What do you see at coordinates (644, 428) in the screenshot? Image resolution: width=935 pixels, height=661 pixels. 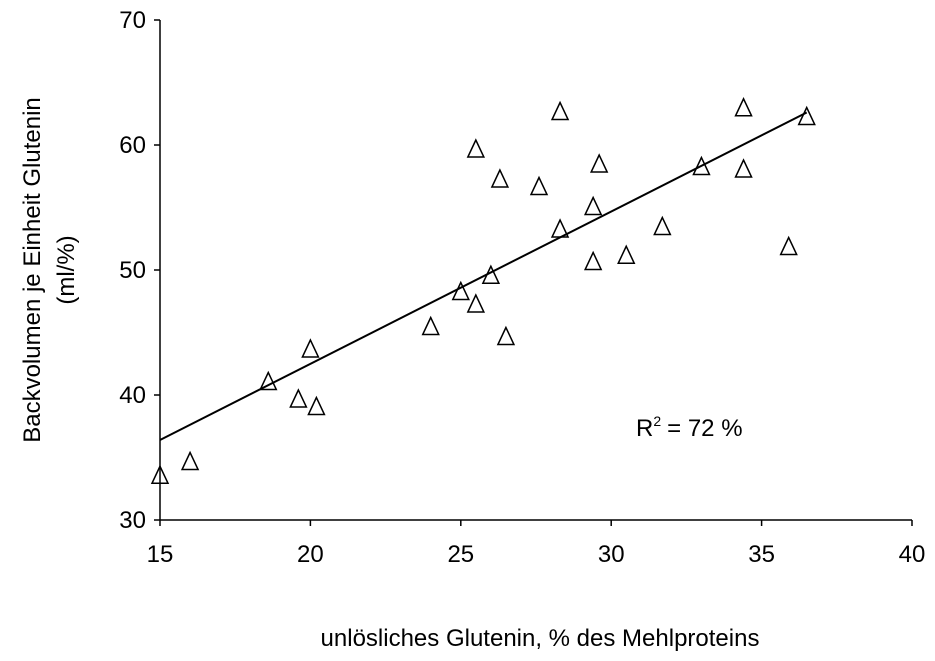 I see `annotation-base: R` at bounding box center [644, 428].